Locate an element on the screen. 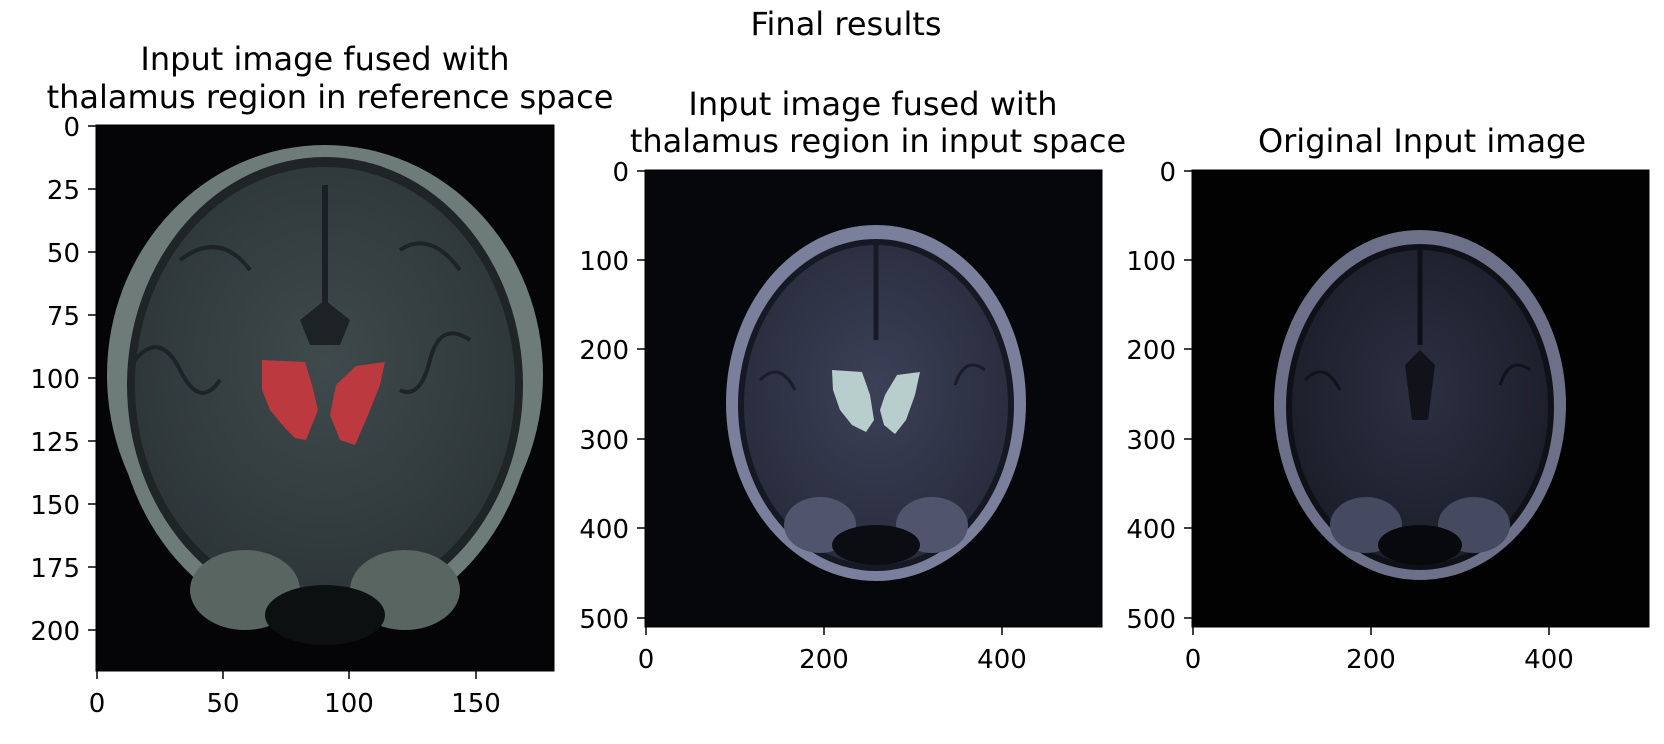 Image resolution: width=1664 pixels, height=744 pixels. panel-3-y-tick-label: 200 is located at coordinates (1151, 351).